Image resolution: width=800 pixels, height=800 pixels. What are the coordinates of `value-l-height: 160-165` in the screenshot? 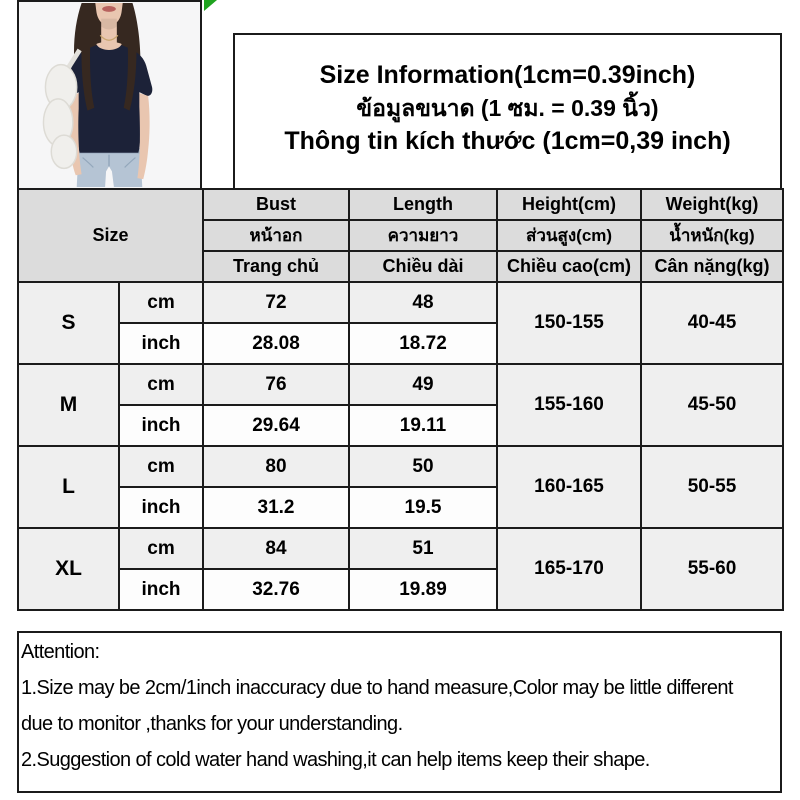 It's located at (569, 487).